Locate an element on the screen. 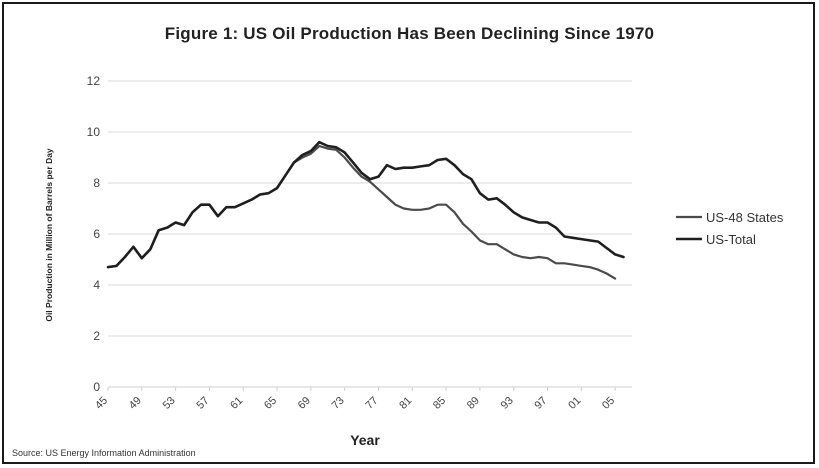 Image resolution: width=819 pixels, height=468 pixels. y-tick-label: 0 is located at coordinates (96, 387).